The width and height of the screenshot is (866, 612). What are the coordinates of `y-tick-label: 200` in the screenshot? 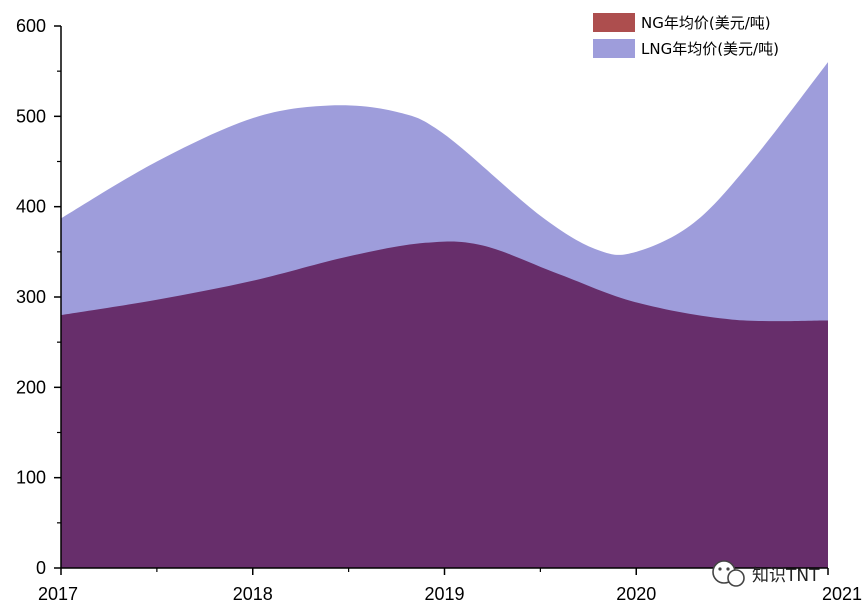 It's located at (31, 387).